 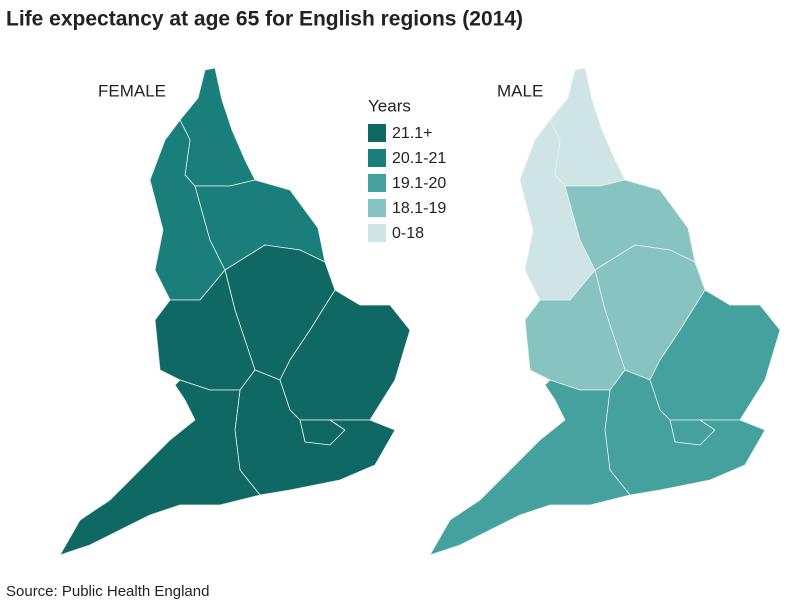 What do you see at coordinates (419, 183) in the screenshot?
I see `legend-label: 19.1-20` at bounding box center [419, 183].